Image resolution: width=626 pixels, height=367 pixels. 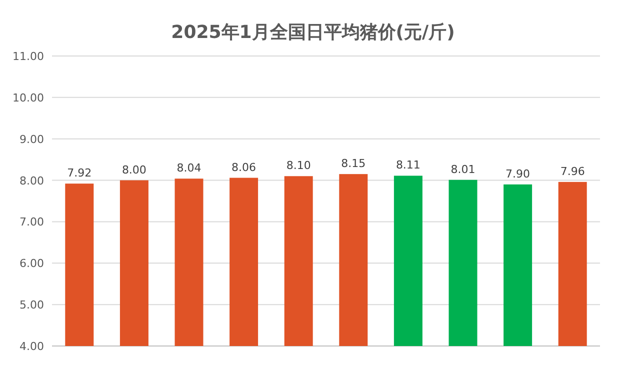 What do you see at coordinates (32, 181) in the screenshot?
I see `y-tick-label: 8.00` at bounding box center [32, 181].